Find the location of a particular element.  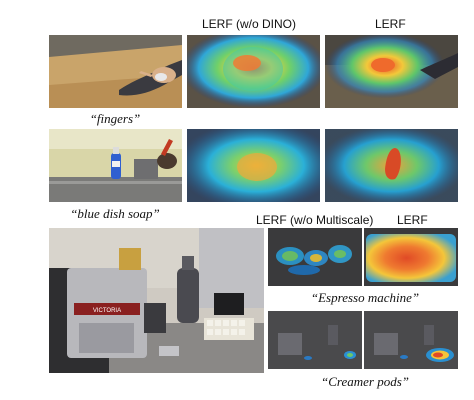

dish-soap-lerf-wo-dino-heatmap is located at coordinates (253, 165).